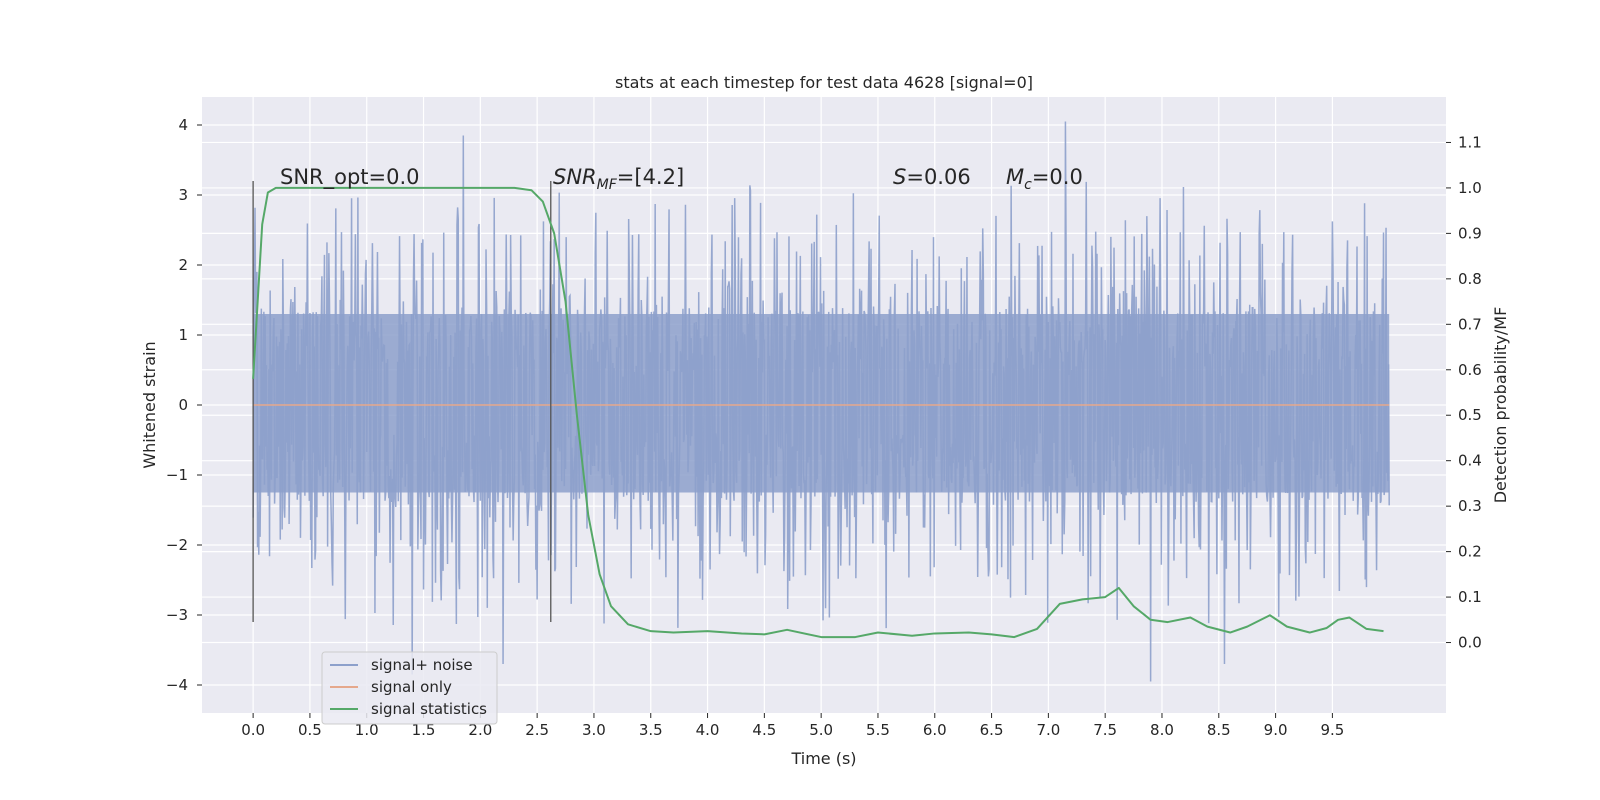 This screenshot has height=800, width=1600. What do you see at coordinates (607, 185) in the screenshot?
I see `annotation-snr-mf-sub: MF` at bounding box center [607, 185].